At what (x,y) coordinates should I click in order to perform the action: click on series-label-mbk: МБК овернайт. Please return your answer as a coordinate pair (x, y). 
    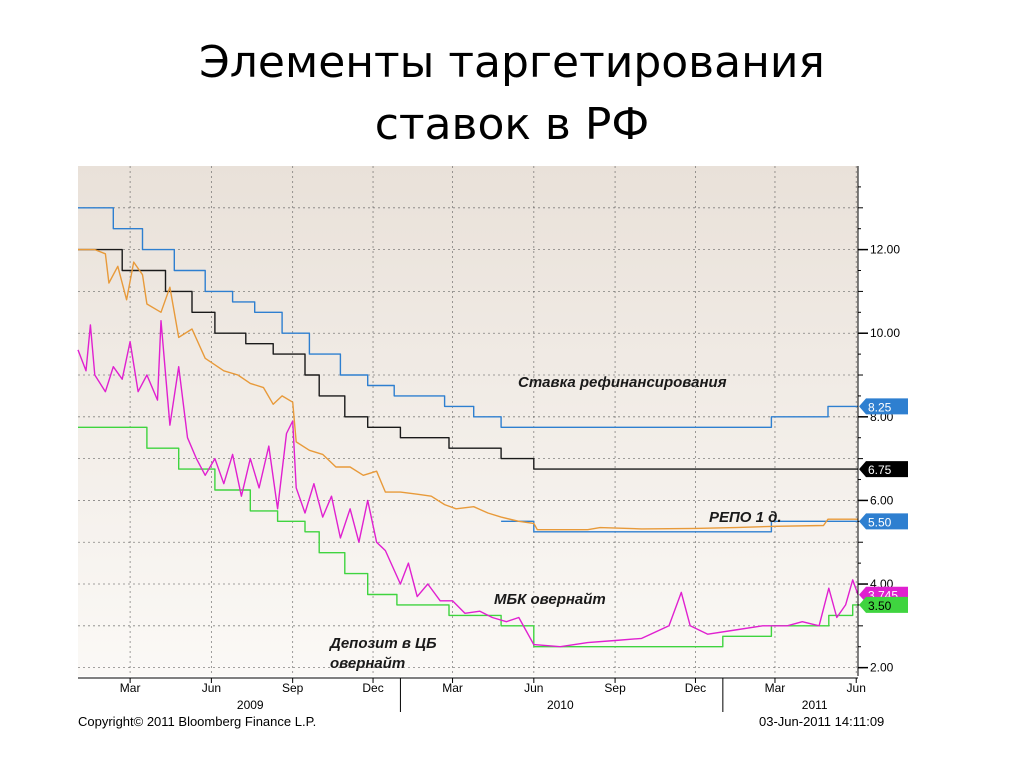
    Looking at the image, I should click on (550, 599).